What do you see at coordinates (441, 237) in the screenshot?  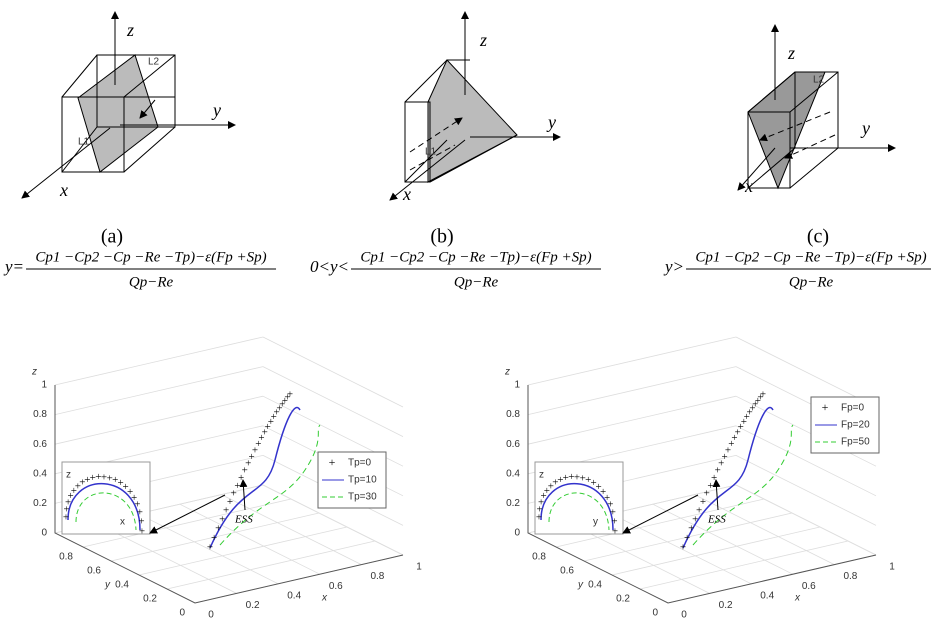 I see `panel-label: (b)` at bounding box center [441, 237].